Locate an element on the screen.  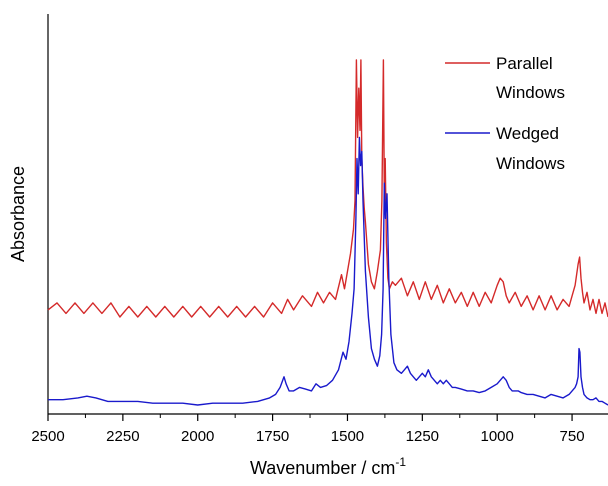
legend-item-parallel: Parallel Windows is located at coordinates (505, 78).